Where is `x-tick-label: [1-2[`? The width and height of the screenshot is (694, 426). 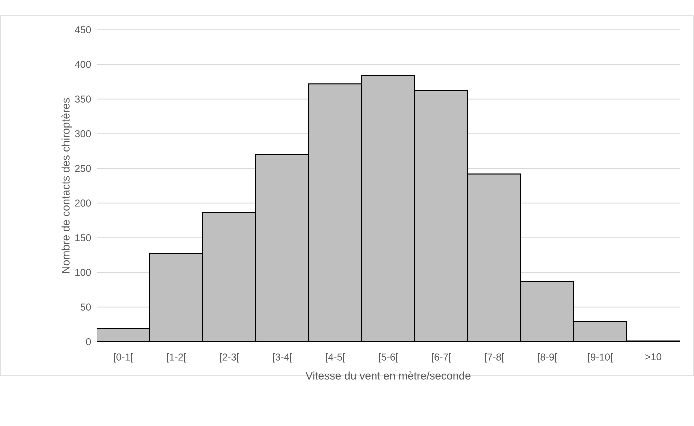
x-tick-label: [1-2[ is located at coordinates (176, 358).